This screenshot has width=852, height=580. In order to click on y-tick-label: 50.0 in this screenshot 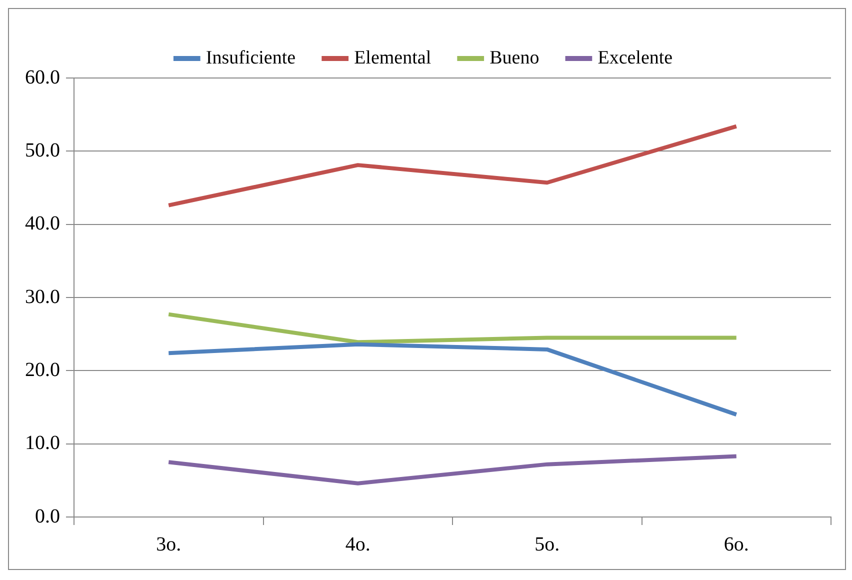, I will do `click(42, 150)`.